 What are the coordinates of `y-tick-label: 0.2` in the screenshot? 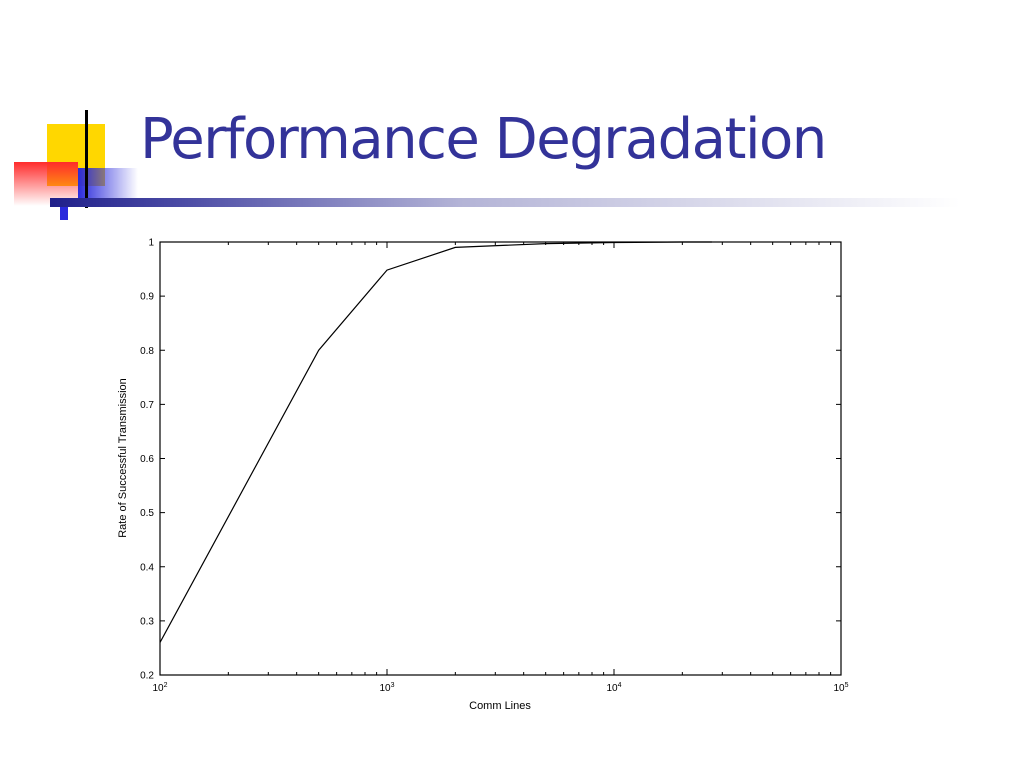 It's located at (147, 676).